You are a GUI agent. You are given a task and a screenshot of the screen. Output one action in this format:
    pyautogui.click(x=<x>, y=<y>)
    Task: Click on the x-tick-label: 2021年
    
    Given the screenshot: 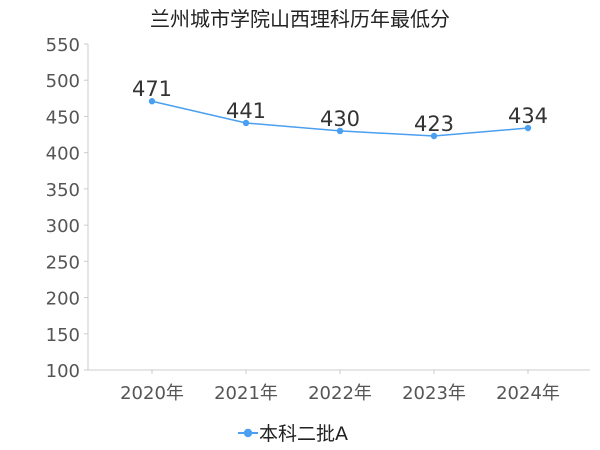 What is the action you would take?
    pyautogui.click(x=246, y=393)
    